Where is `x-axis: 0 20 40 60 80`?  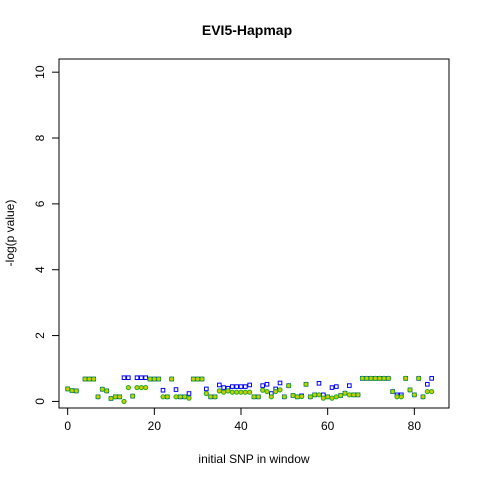 x-axis: 0 20 40 60 80 is located at coordinates (243, 420).